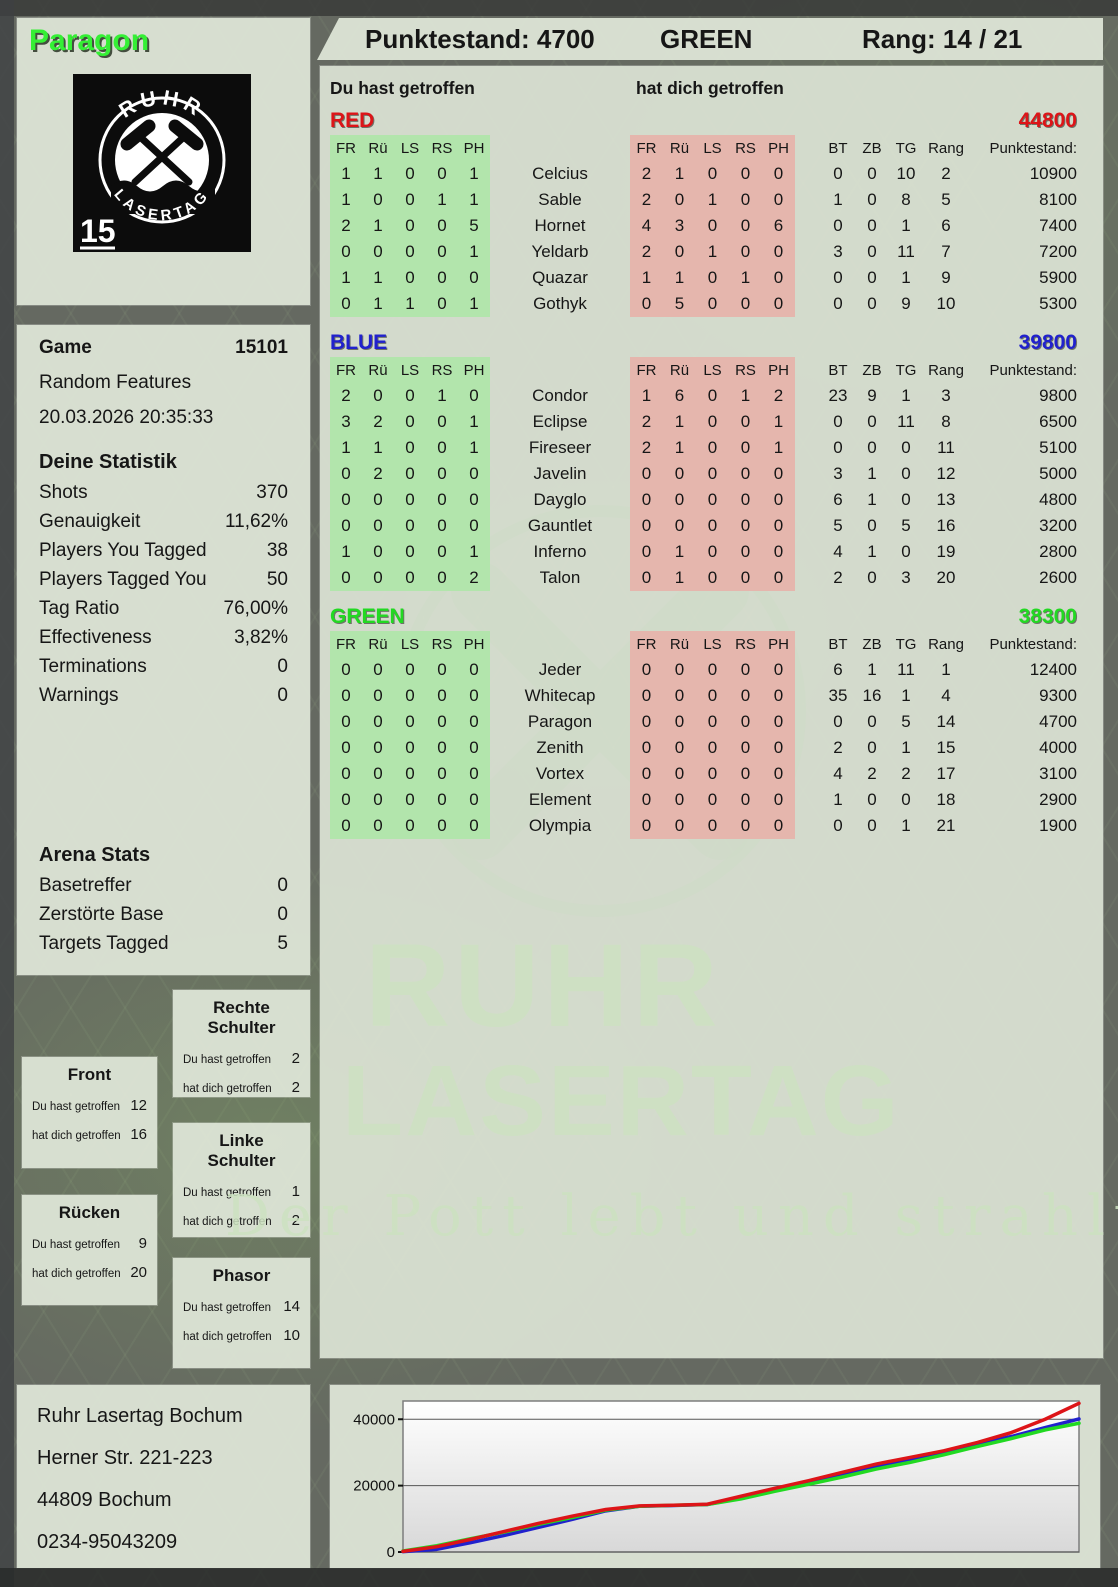  Describe the element at coordinates (261, 347) in the screenshot. I see `game-number: 15101` at that location.